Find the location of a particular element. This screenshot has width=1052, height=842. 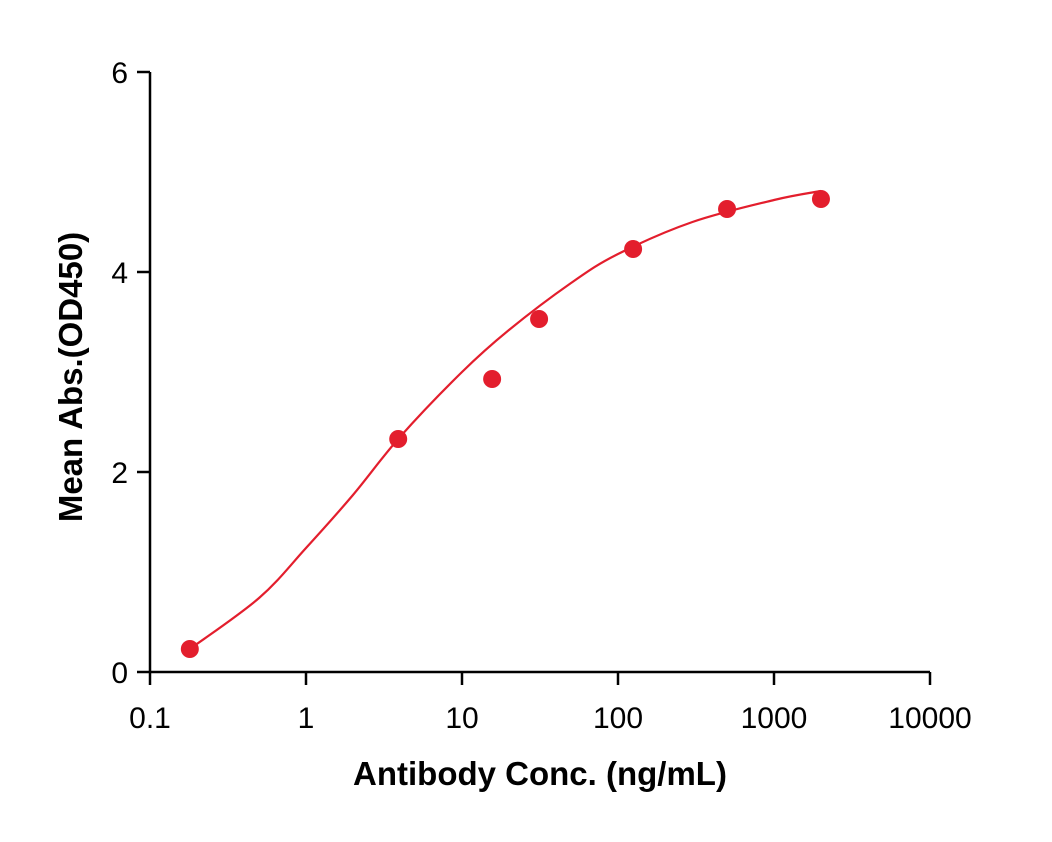

y-tick-label: 0 is located at coordinates (119, 673).